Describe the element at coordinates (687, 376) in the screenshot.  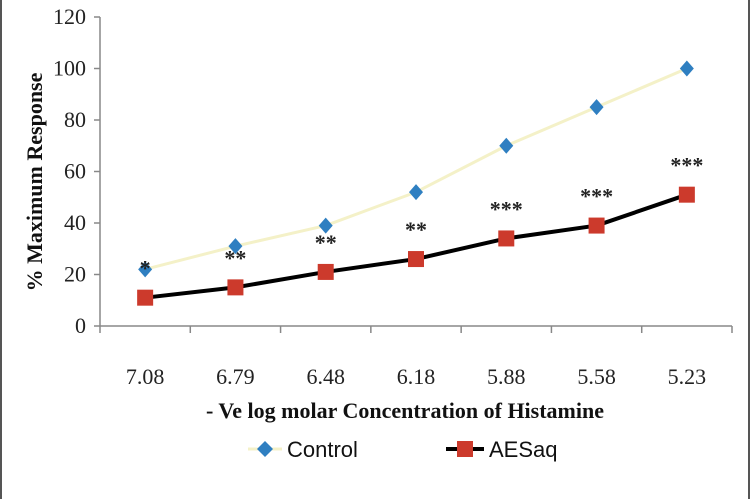
I see `x-tick-label: 5.23` at that location.